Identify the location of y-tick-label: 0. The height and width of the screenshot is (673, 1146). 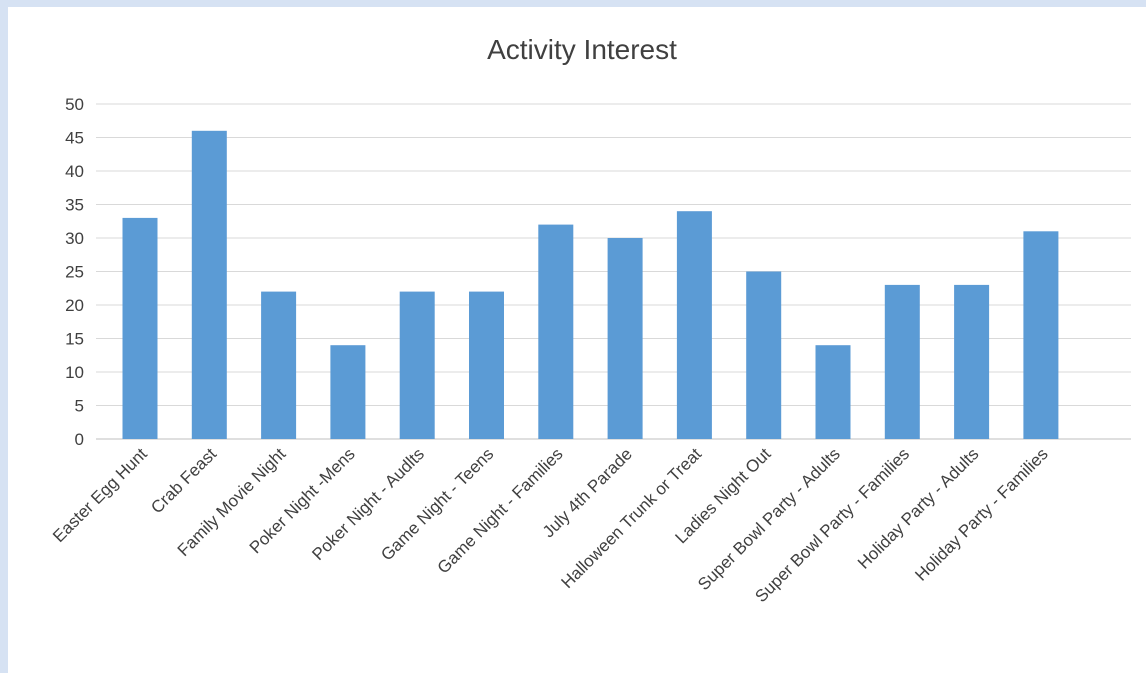
(79, 439).